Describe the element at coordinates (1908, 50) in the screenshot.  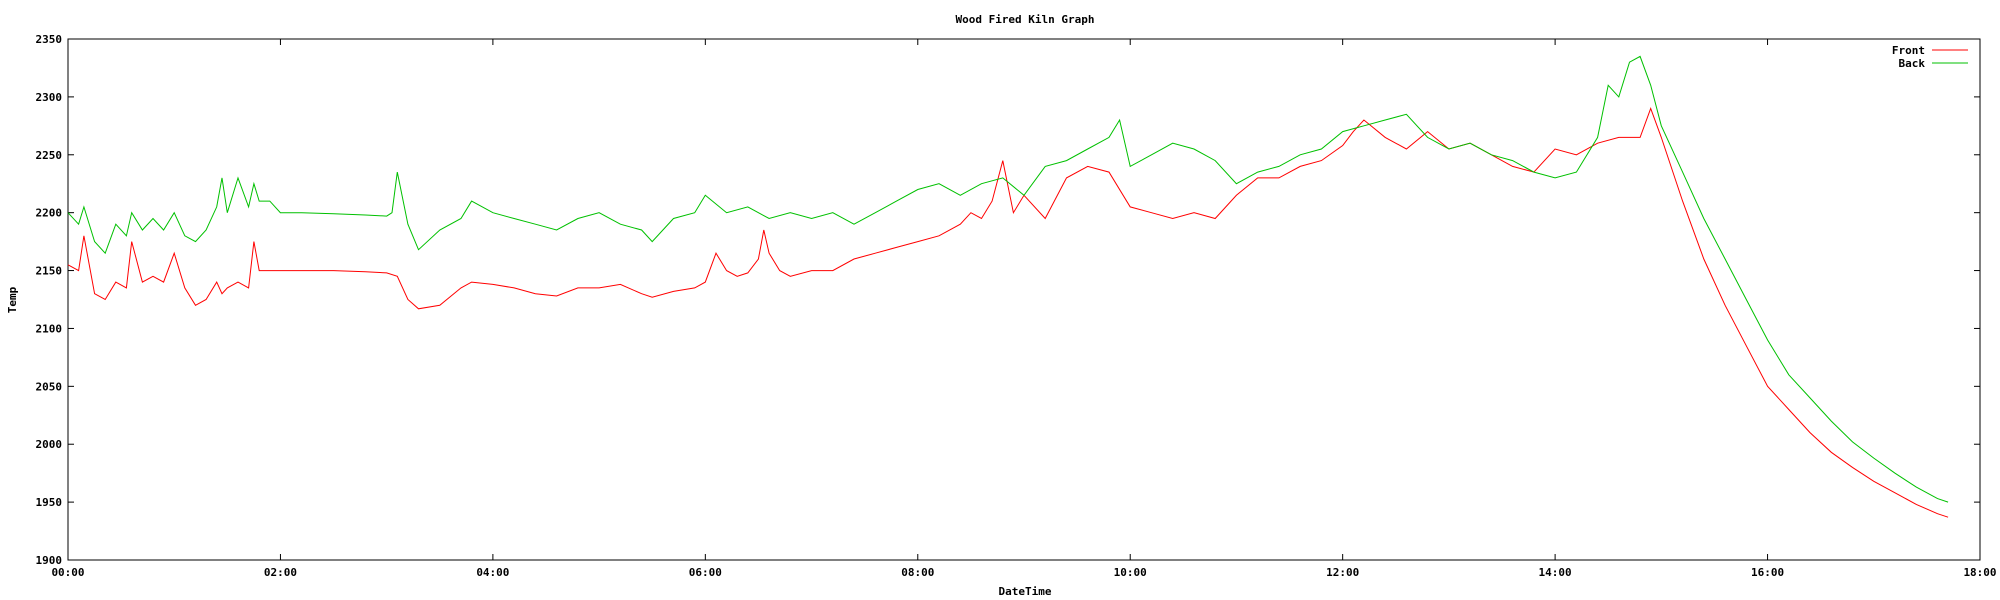
I see `legend-label-front: Front` at that location.